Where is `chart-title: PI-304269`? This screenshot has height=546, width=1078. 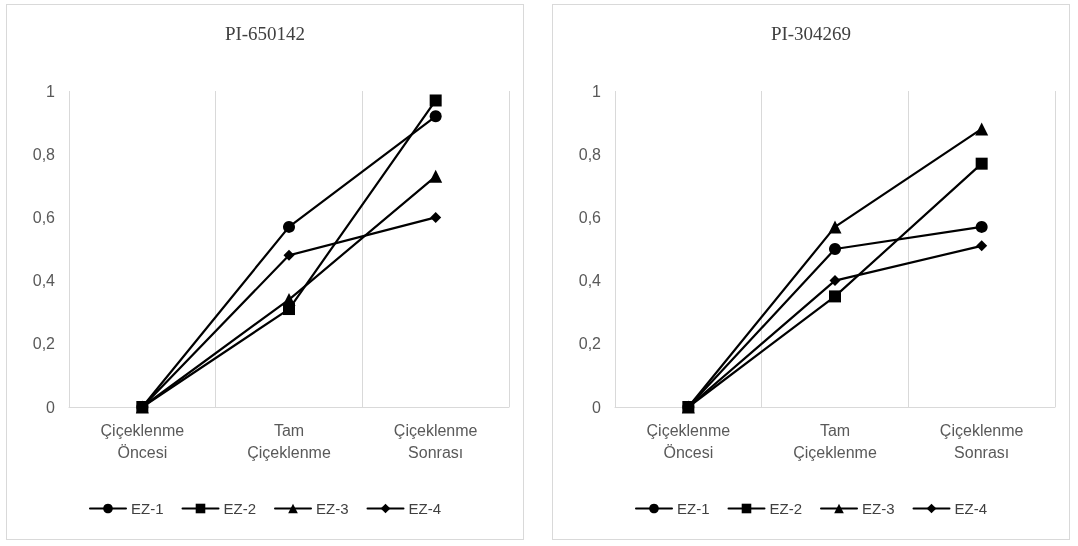
chart-title: PI-304269 is located at coordinates (811, 33).